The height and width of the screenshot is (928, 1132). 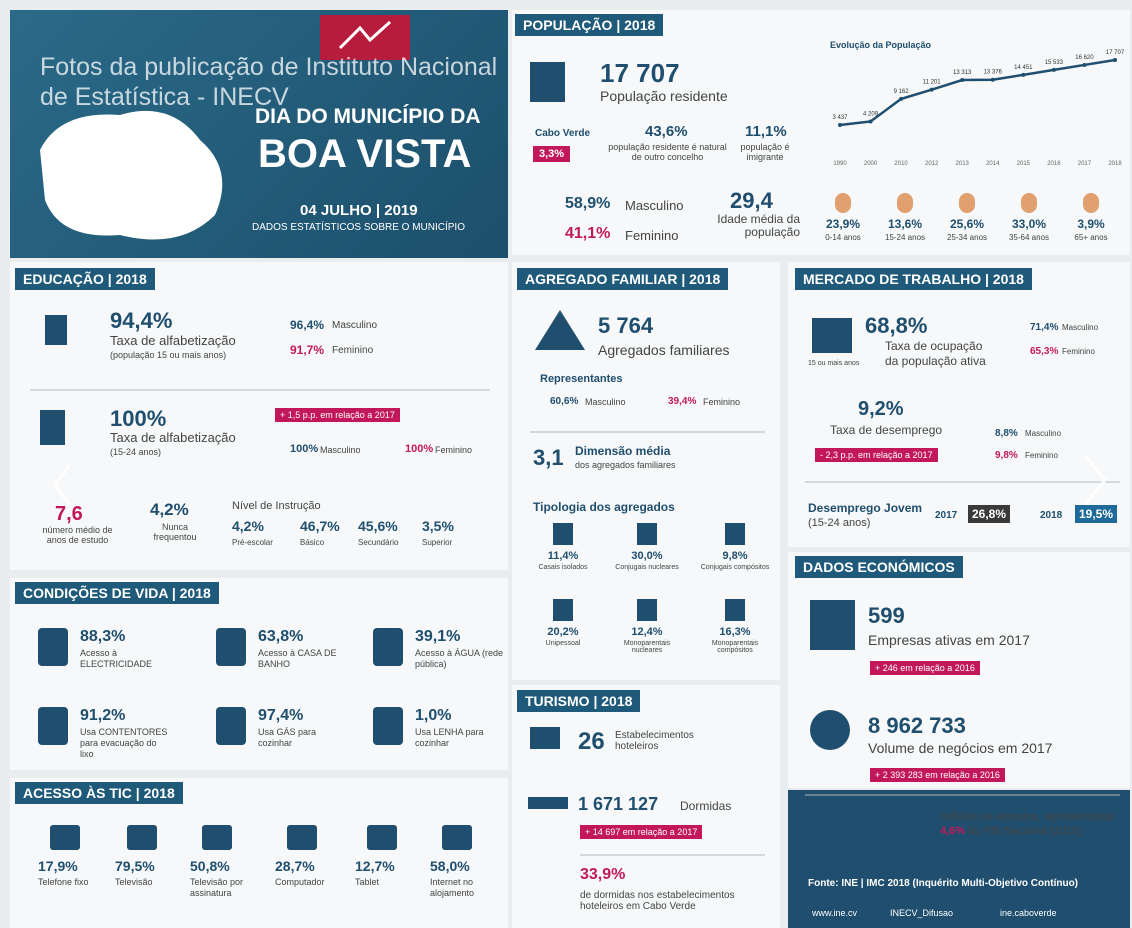 What do you see at coordinates (563, 632) in the screenshot?
I see `text: 20,2%` at bounding box center [563, 632].